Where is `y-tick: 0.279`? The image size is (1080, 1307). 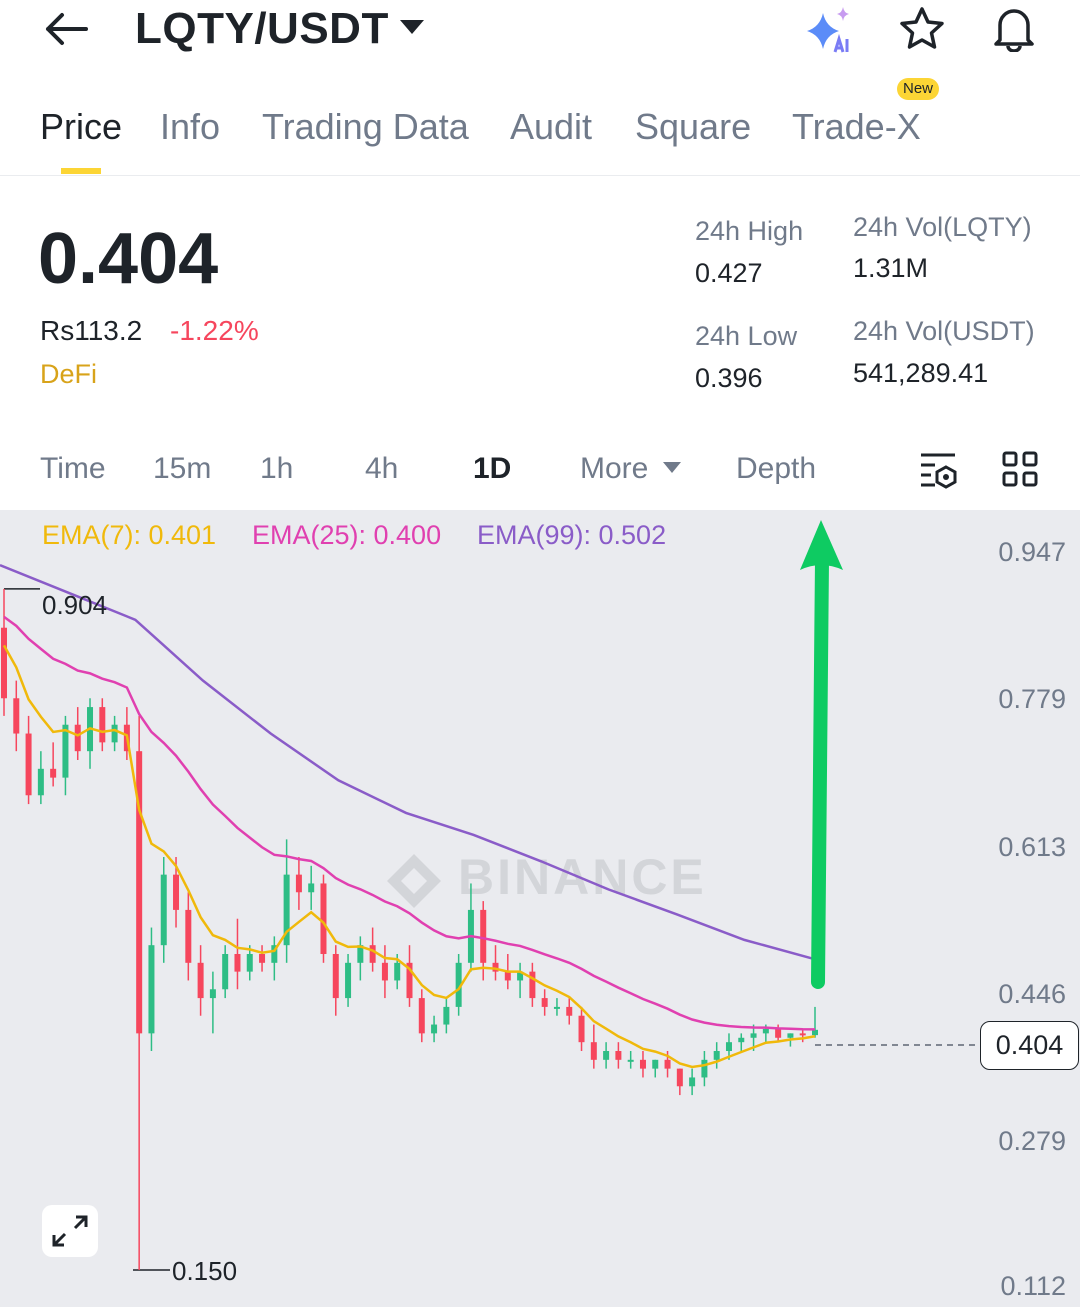 y-tick: 0.279 is located at coordinates (1032, 1141).